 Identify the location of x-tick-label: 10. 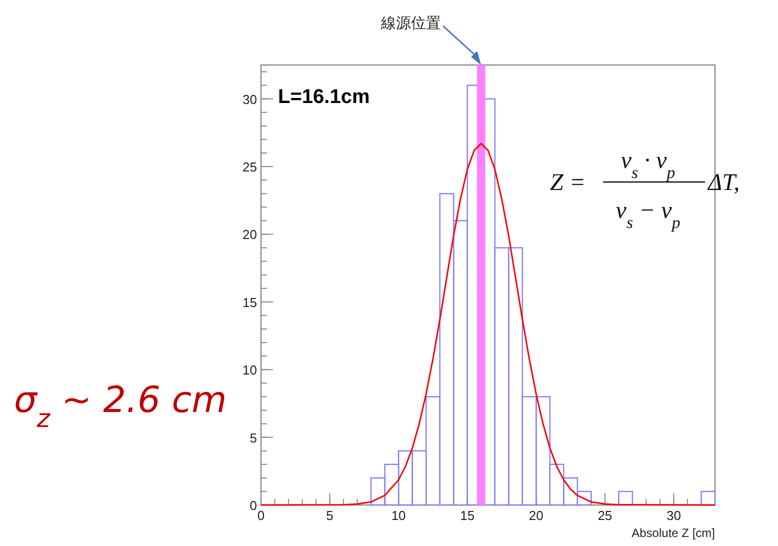
(398, 515).